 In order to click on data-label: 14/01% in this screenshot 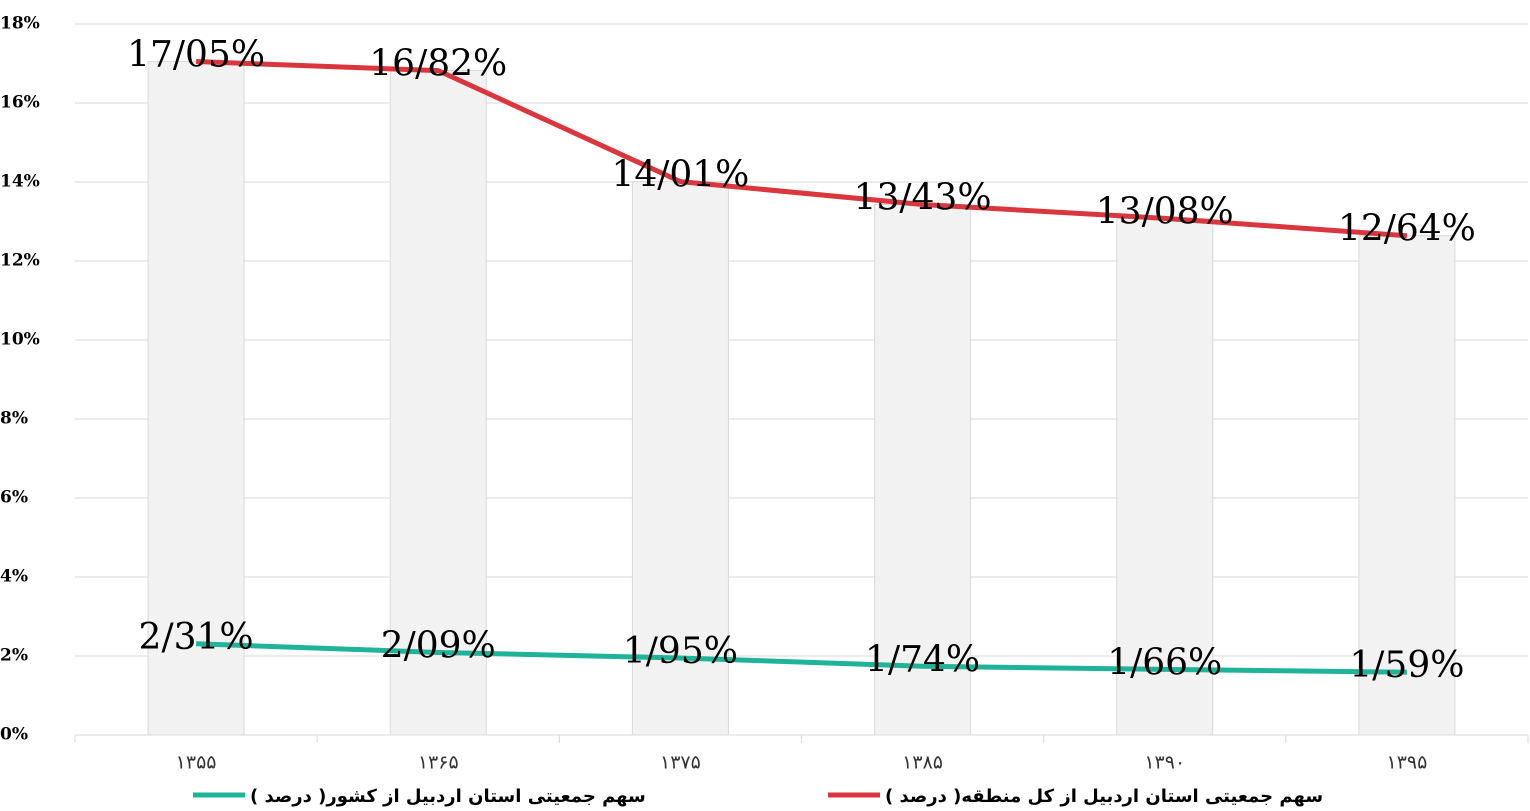, I will do `click(680, 175)`.